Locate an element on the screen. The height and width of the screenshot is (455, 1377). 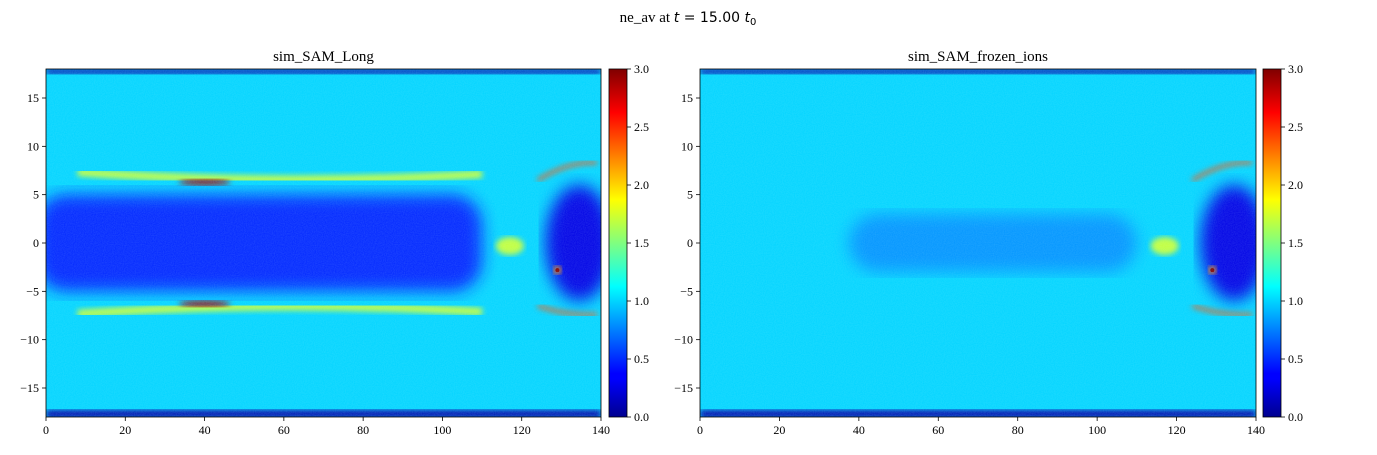
suptitle-eq: = 15.00 is located at coordinates (711, 18).